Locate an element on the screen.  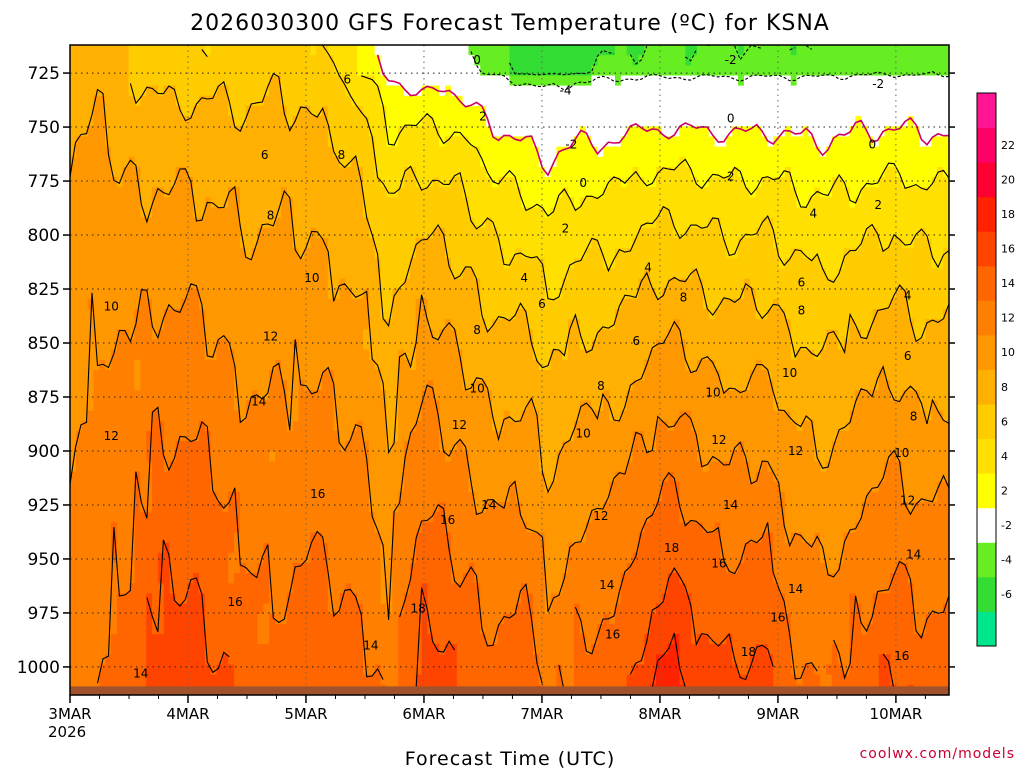
contour-label: 2 is located at coordinates (731, 177).